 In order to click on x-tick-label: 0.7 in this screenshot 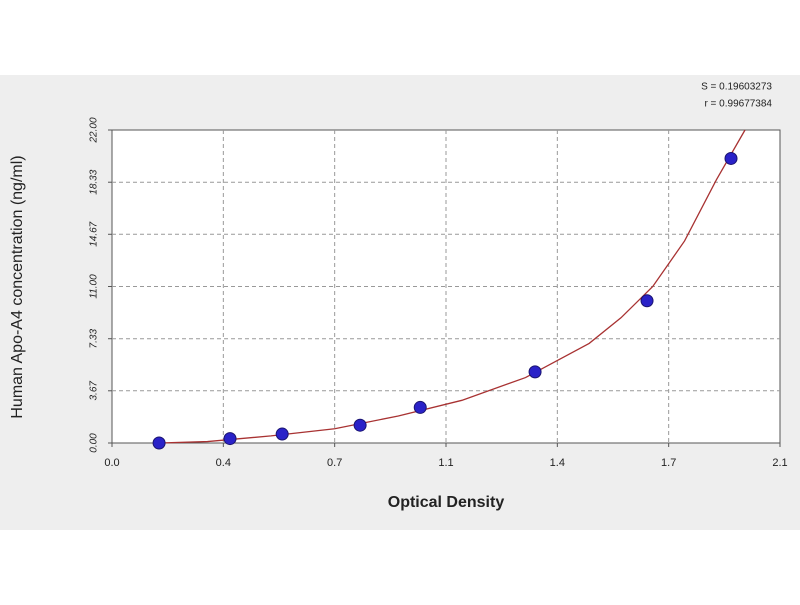, I will do `click(334, 463)`.